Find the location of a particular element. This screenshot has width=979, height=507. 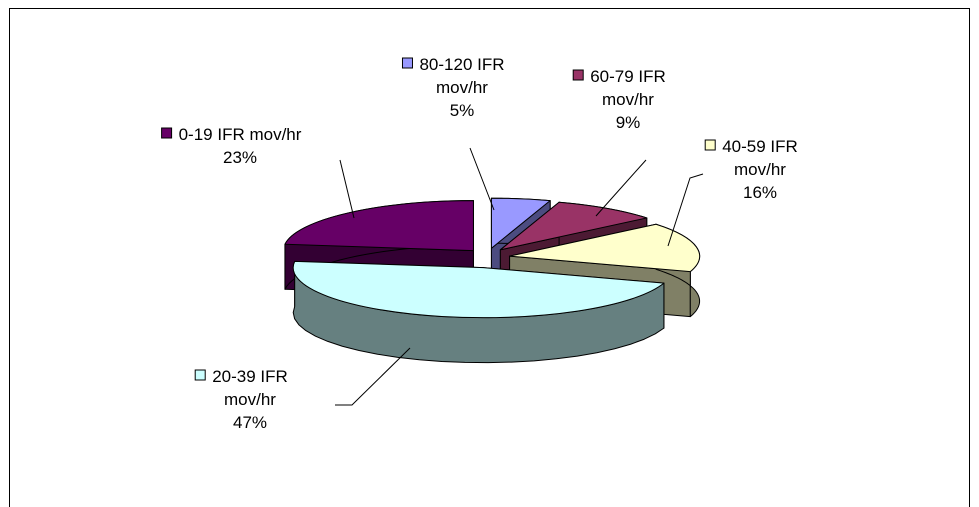

slice-label: 0-19 IFR mov/hr 23% is located at coordinates (231, 146).